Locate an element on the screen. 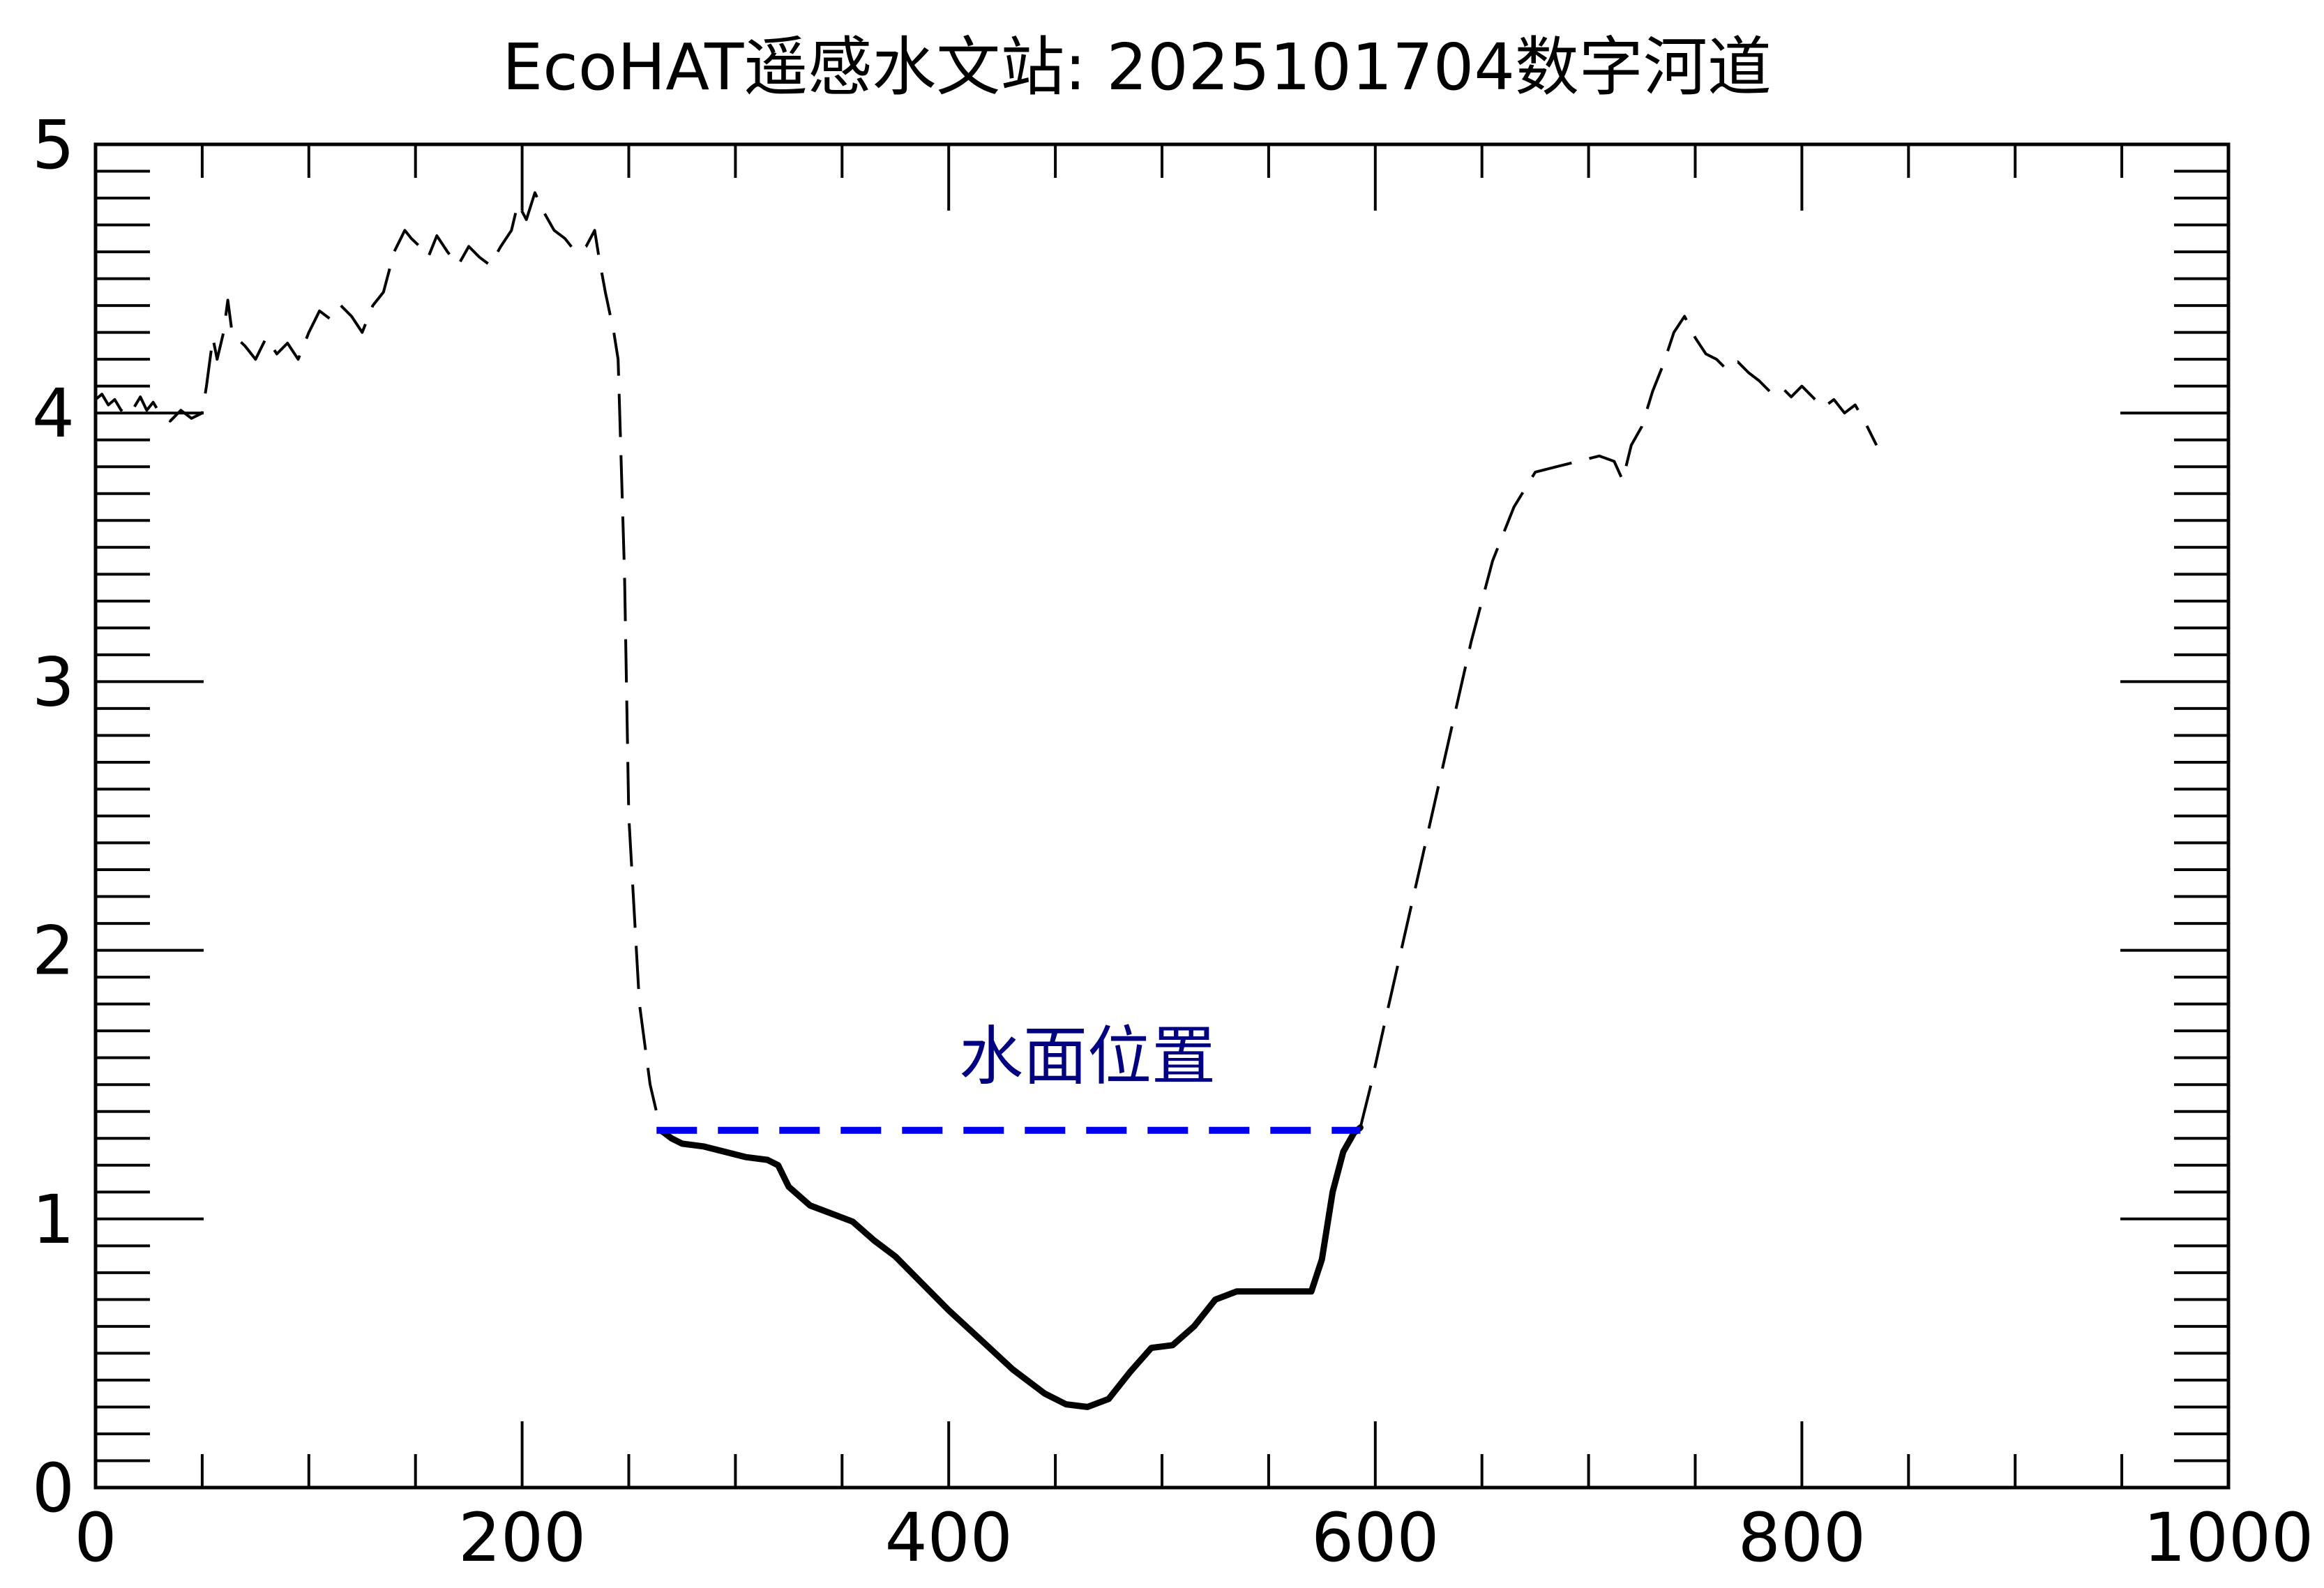 The image size is (2324, 1588). y-tick-label: 4 is located at coordinates (53, 414).